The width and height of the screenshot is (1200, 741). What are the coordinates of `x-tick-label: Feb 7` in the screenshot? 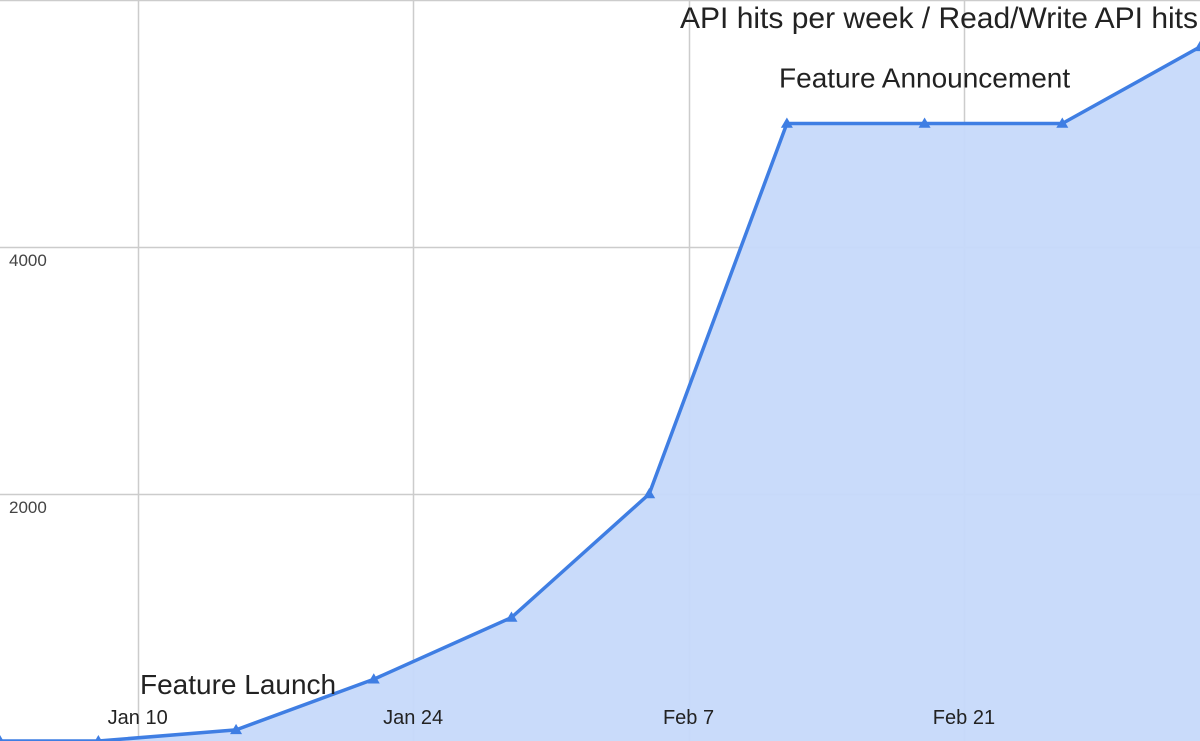 It's located at (688, 718).